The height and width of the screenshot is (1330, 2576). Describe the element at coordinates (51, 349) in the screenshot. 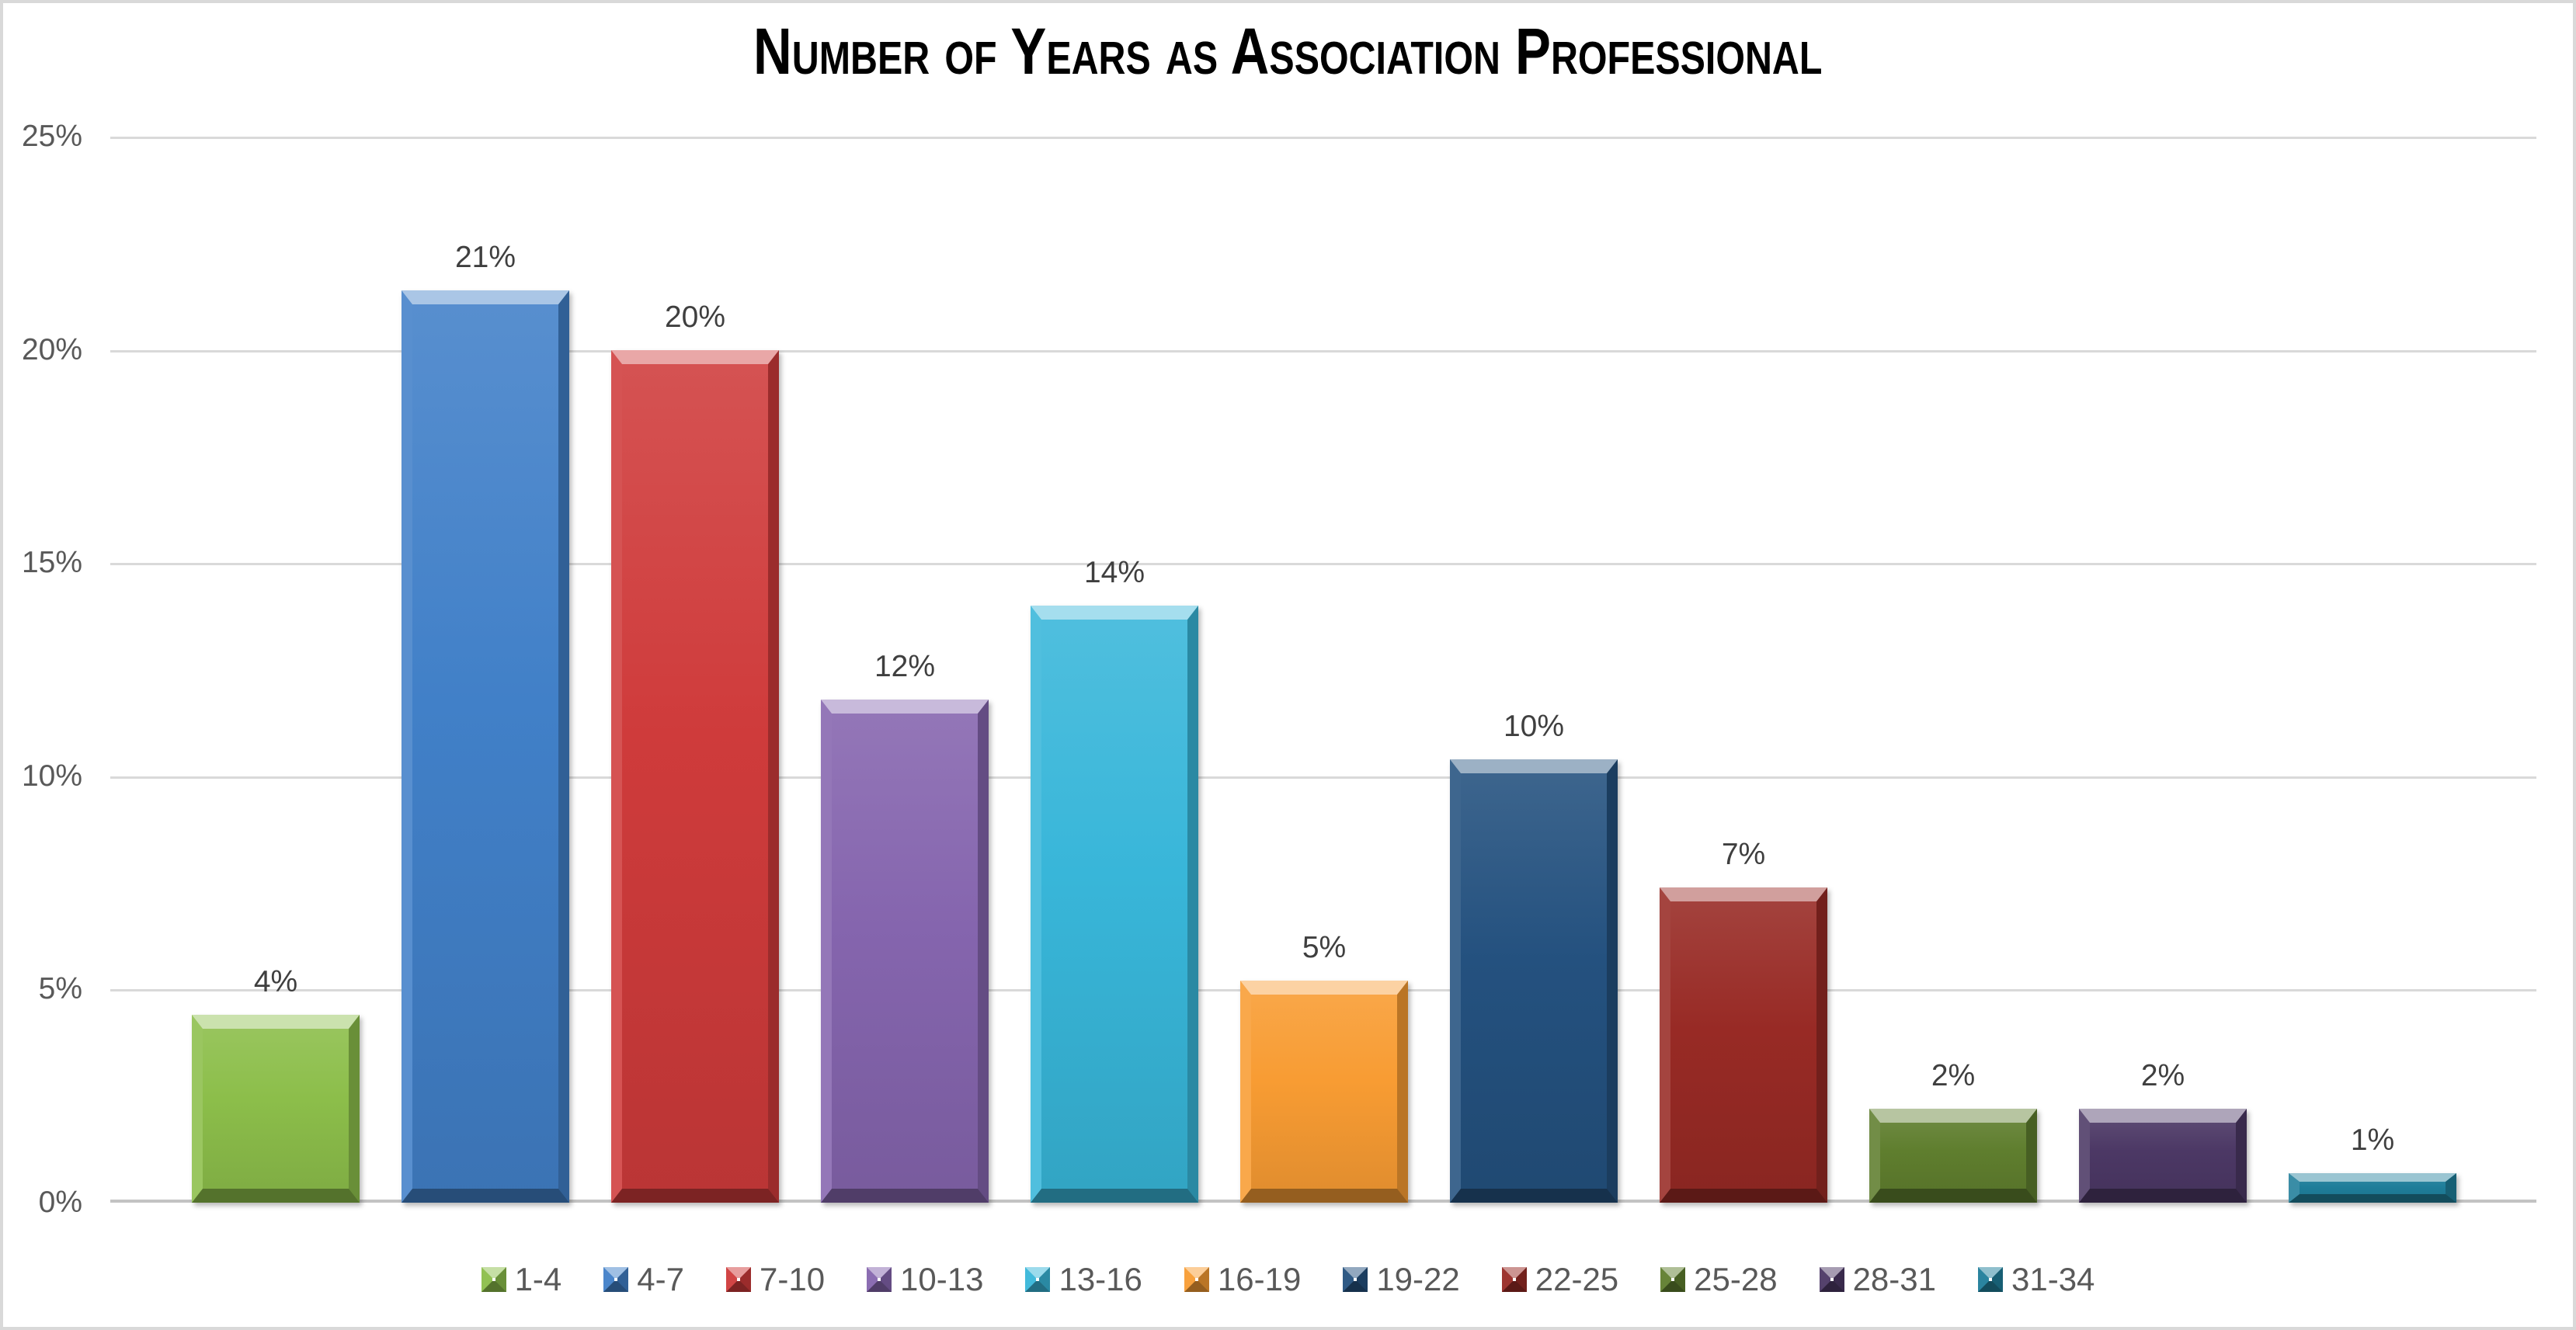

I see `y-tick-label: 20%` at that location.